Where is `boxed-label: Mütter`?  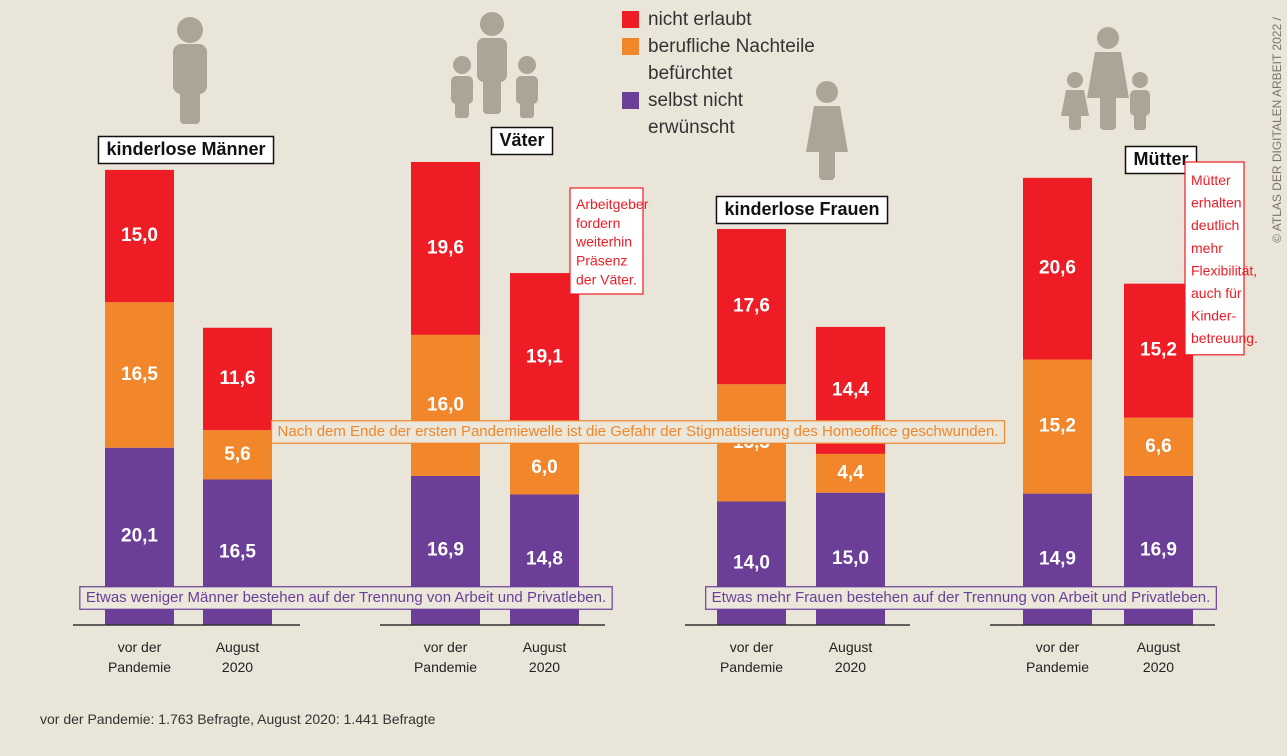 boxed-label: Mütter is located at coordinates (1161, 160).